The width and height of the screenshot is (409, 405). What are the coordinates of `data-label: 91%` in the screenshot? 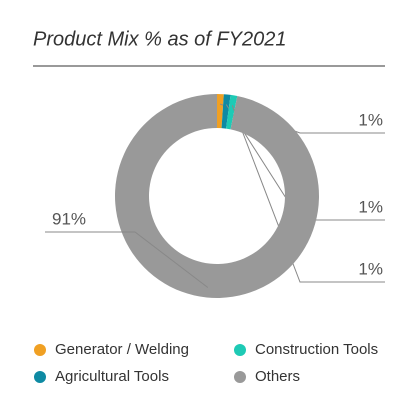 It's located at (69, 218).